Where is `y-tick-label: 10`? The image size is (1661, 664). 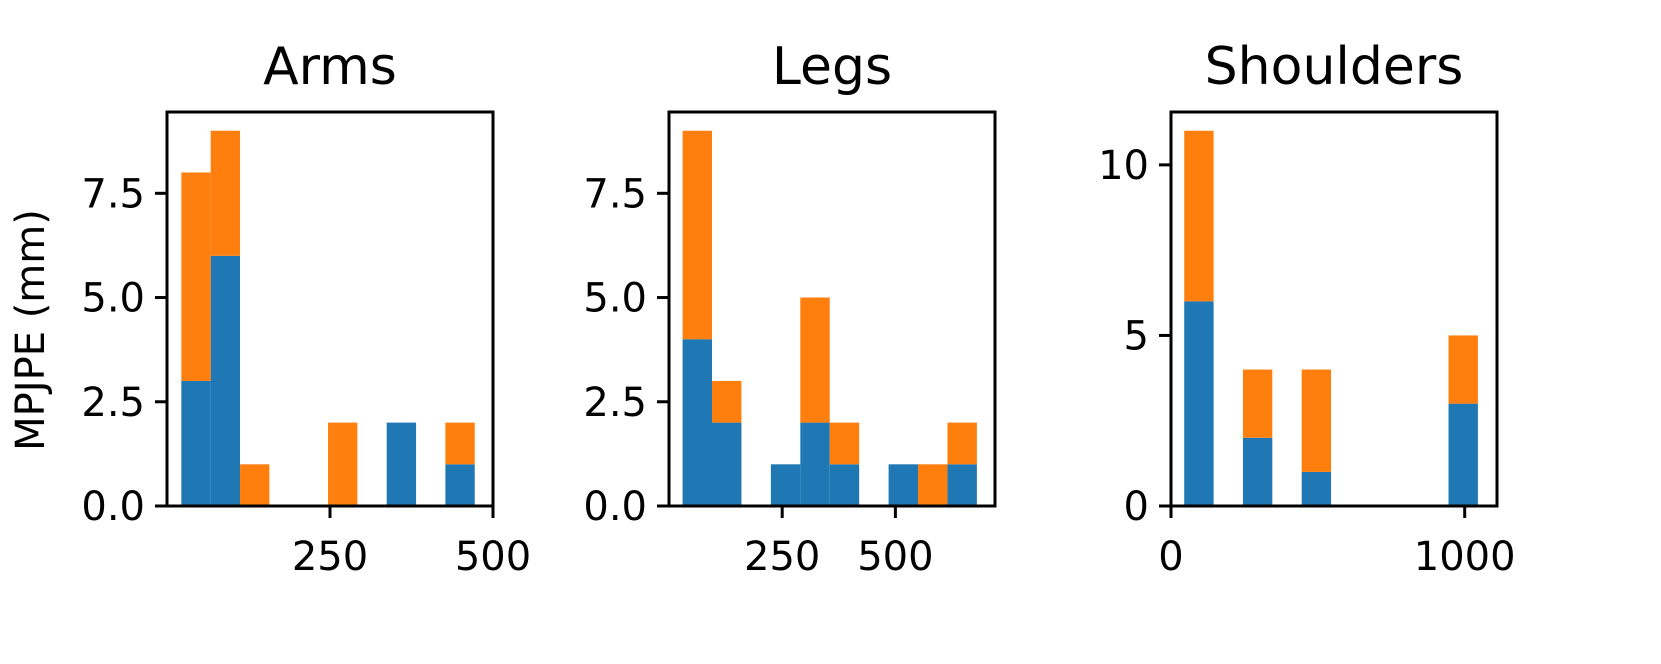 y-tick-label: 10 is located at coordinates (1123, 166).